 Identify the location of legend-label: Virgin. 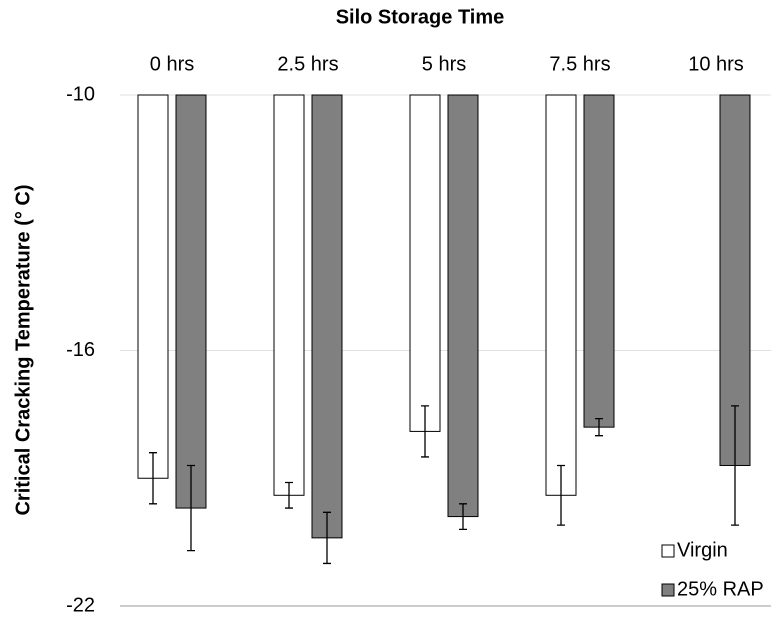
(702, 550).